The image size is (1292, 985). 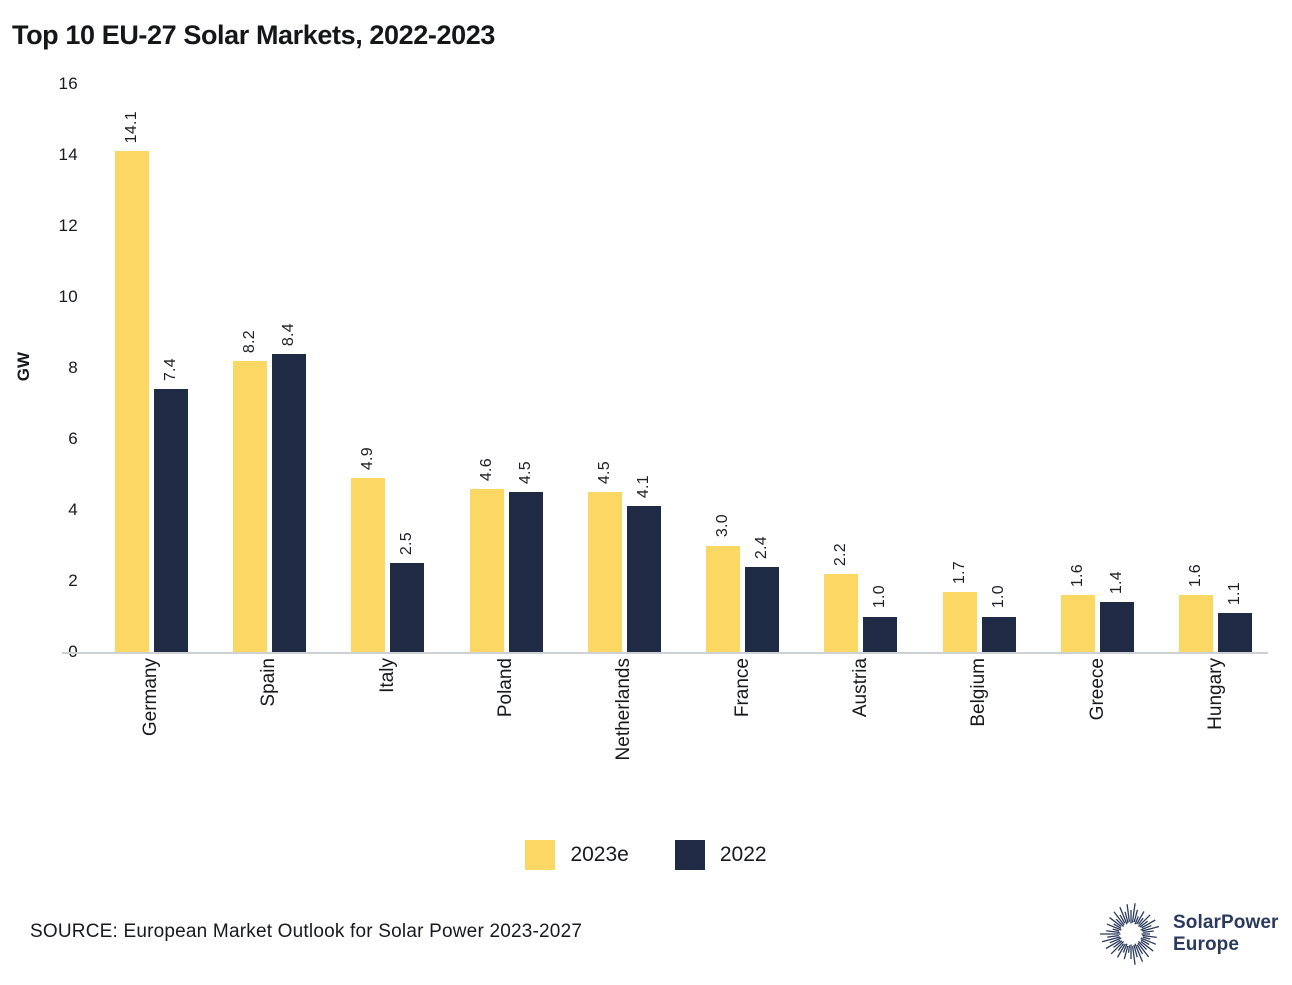 I want to click on x-tick-label-spain: Spain, so click(x=269, y=682).